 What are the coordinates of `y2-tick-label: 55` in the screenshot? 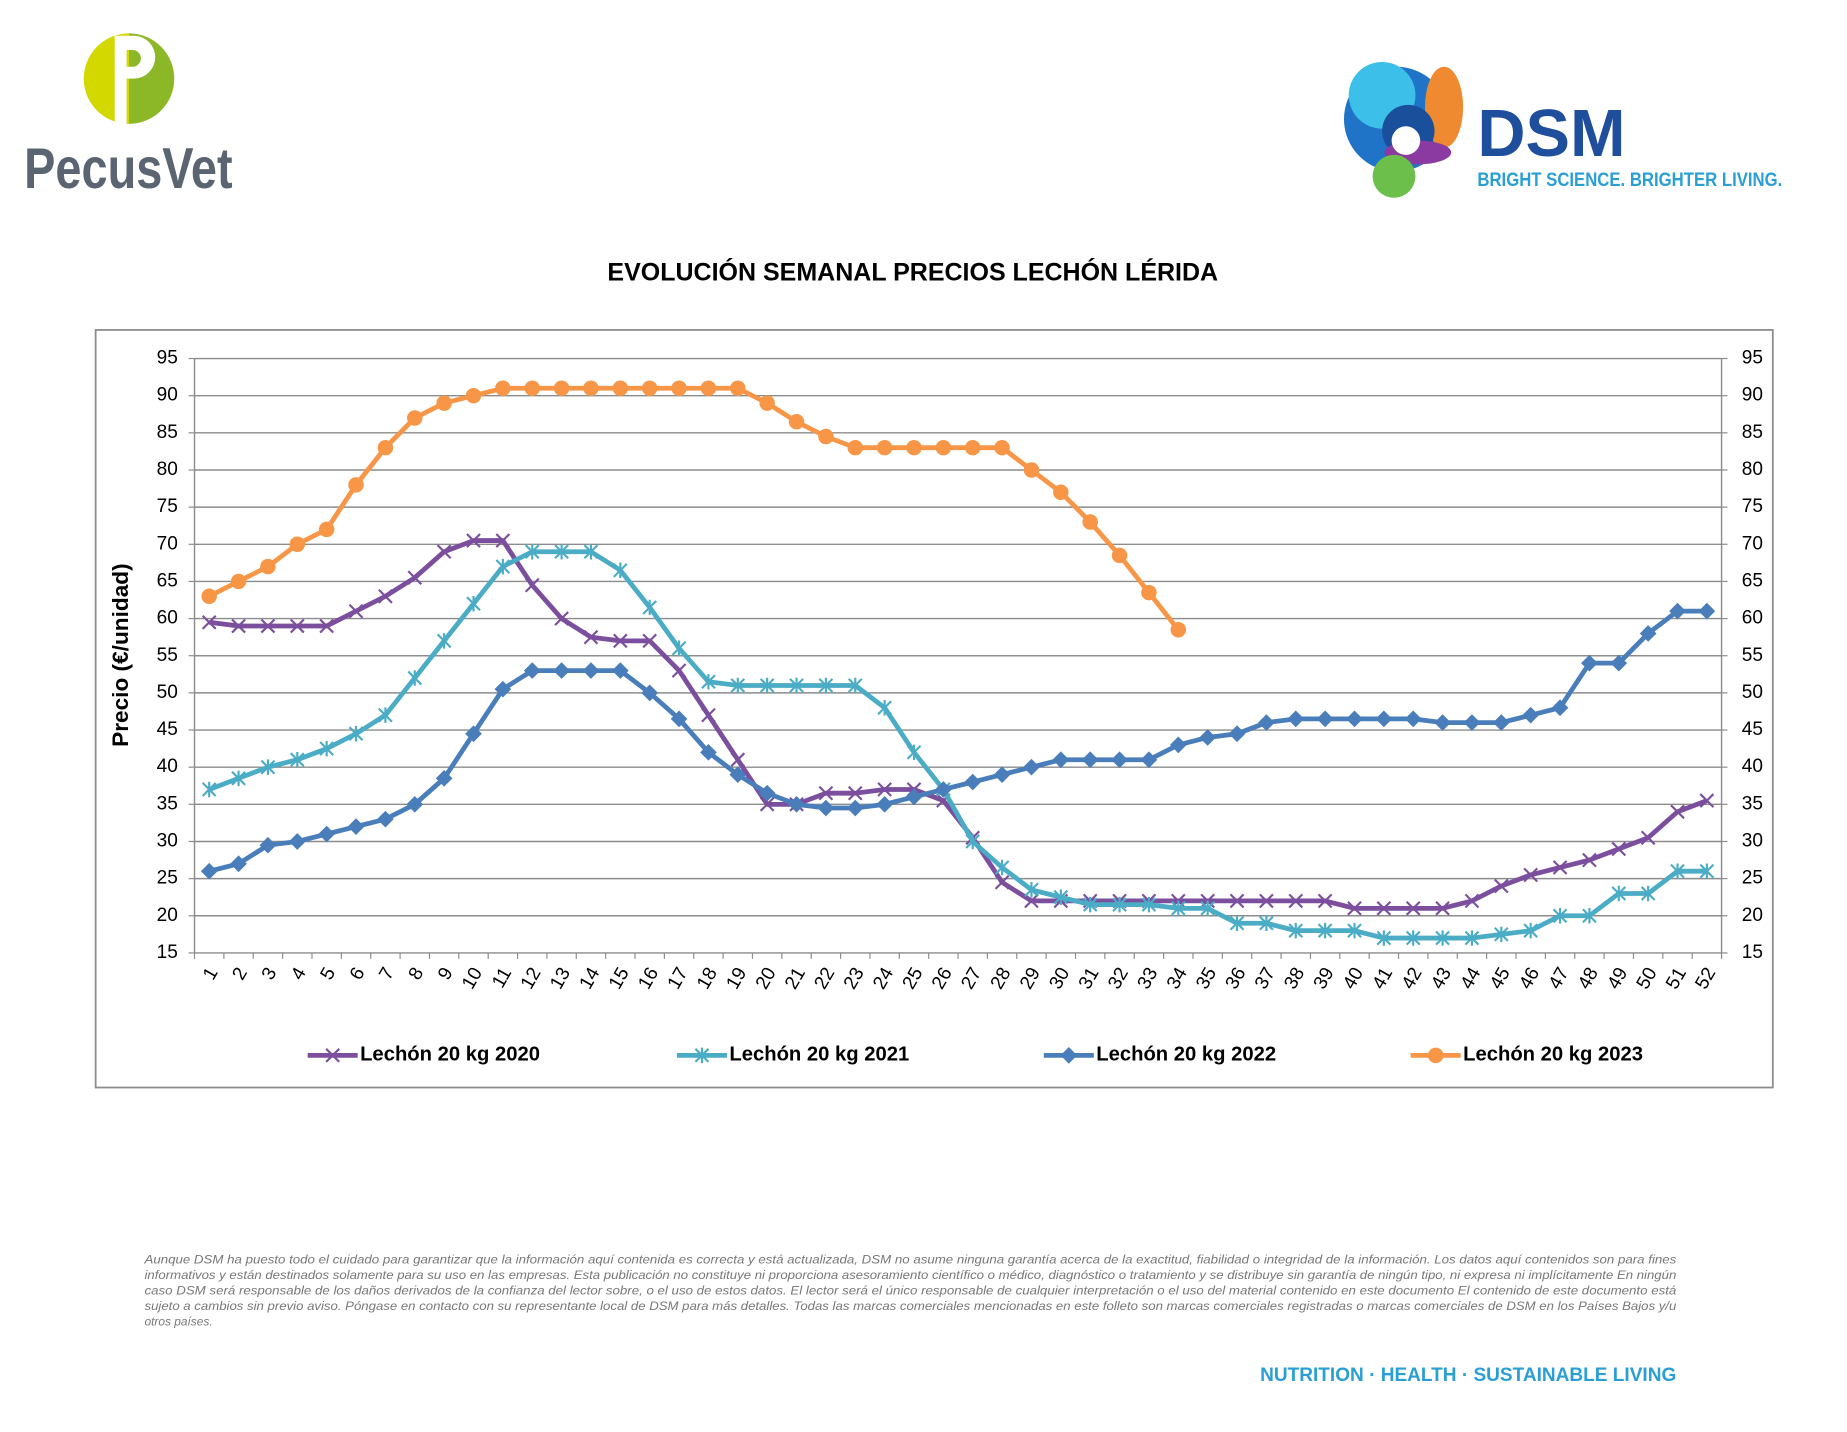 It's located at (1752, 655).